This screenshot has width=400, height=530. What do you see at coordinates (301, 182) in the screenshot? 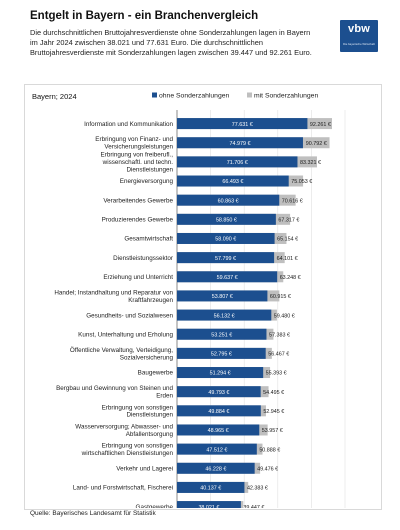
I see `data-label-mit: 75.053 €` at bounding box center [301, 182].